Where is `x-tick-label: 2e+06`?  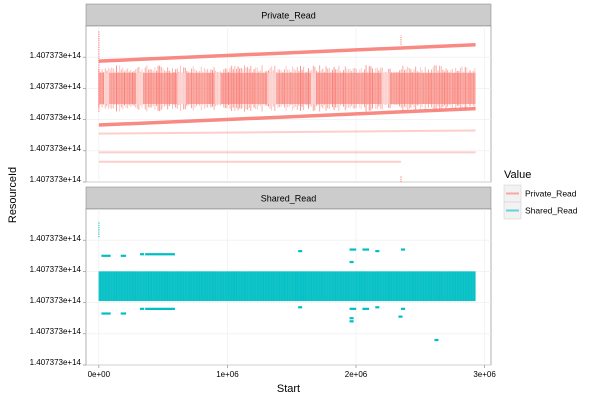 x-tick-label: 2e+06 is located at coordinates (356, 374).